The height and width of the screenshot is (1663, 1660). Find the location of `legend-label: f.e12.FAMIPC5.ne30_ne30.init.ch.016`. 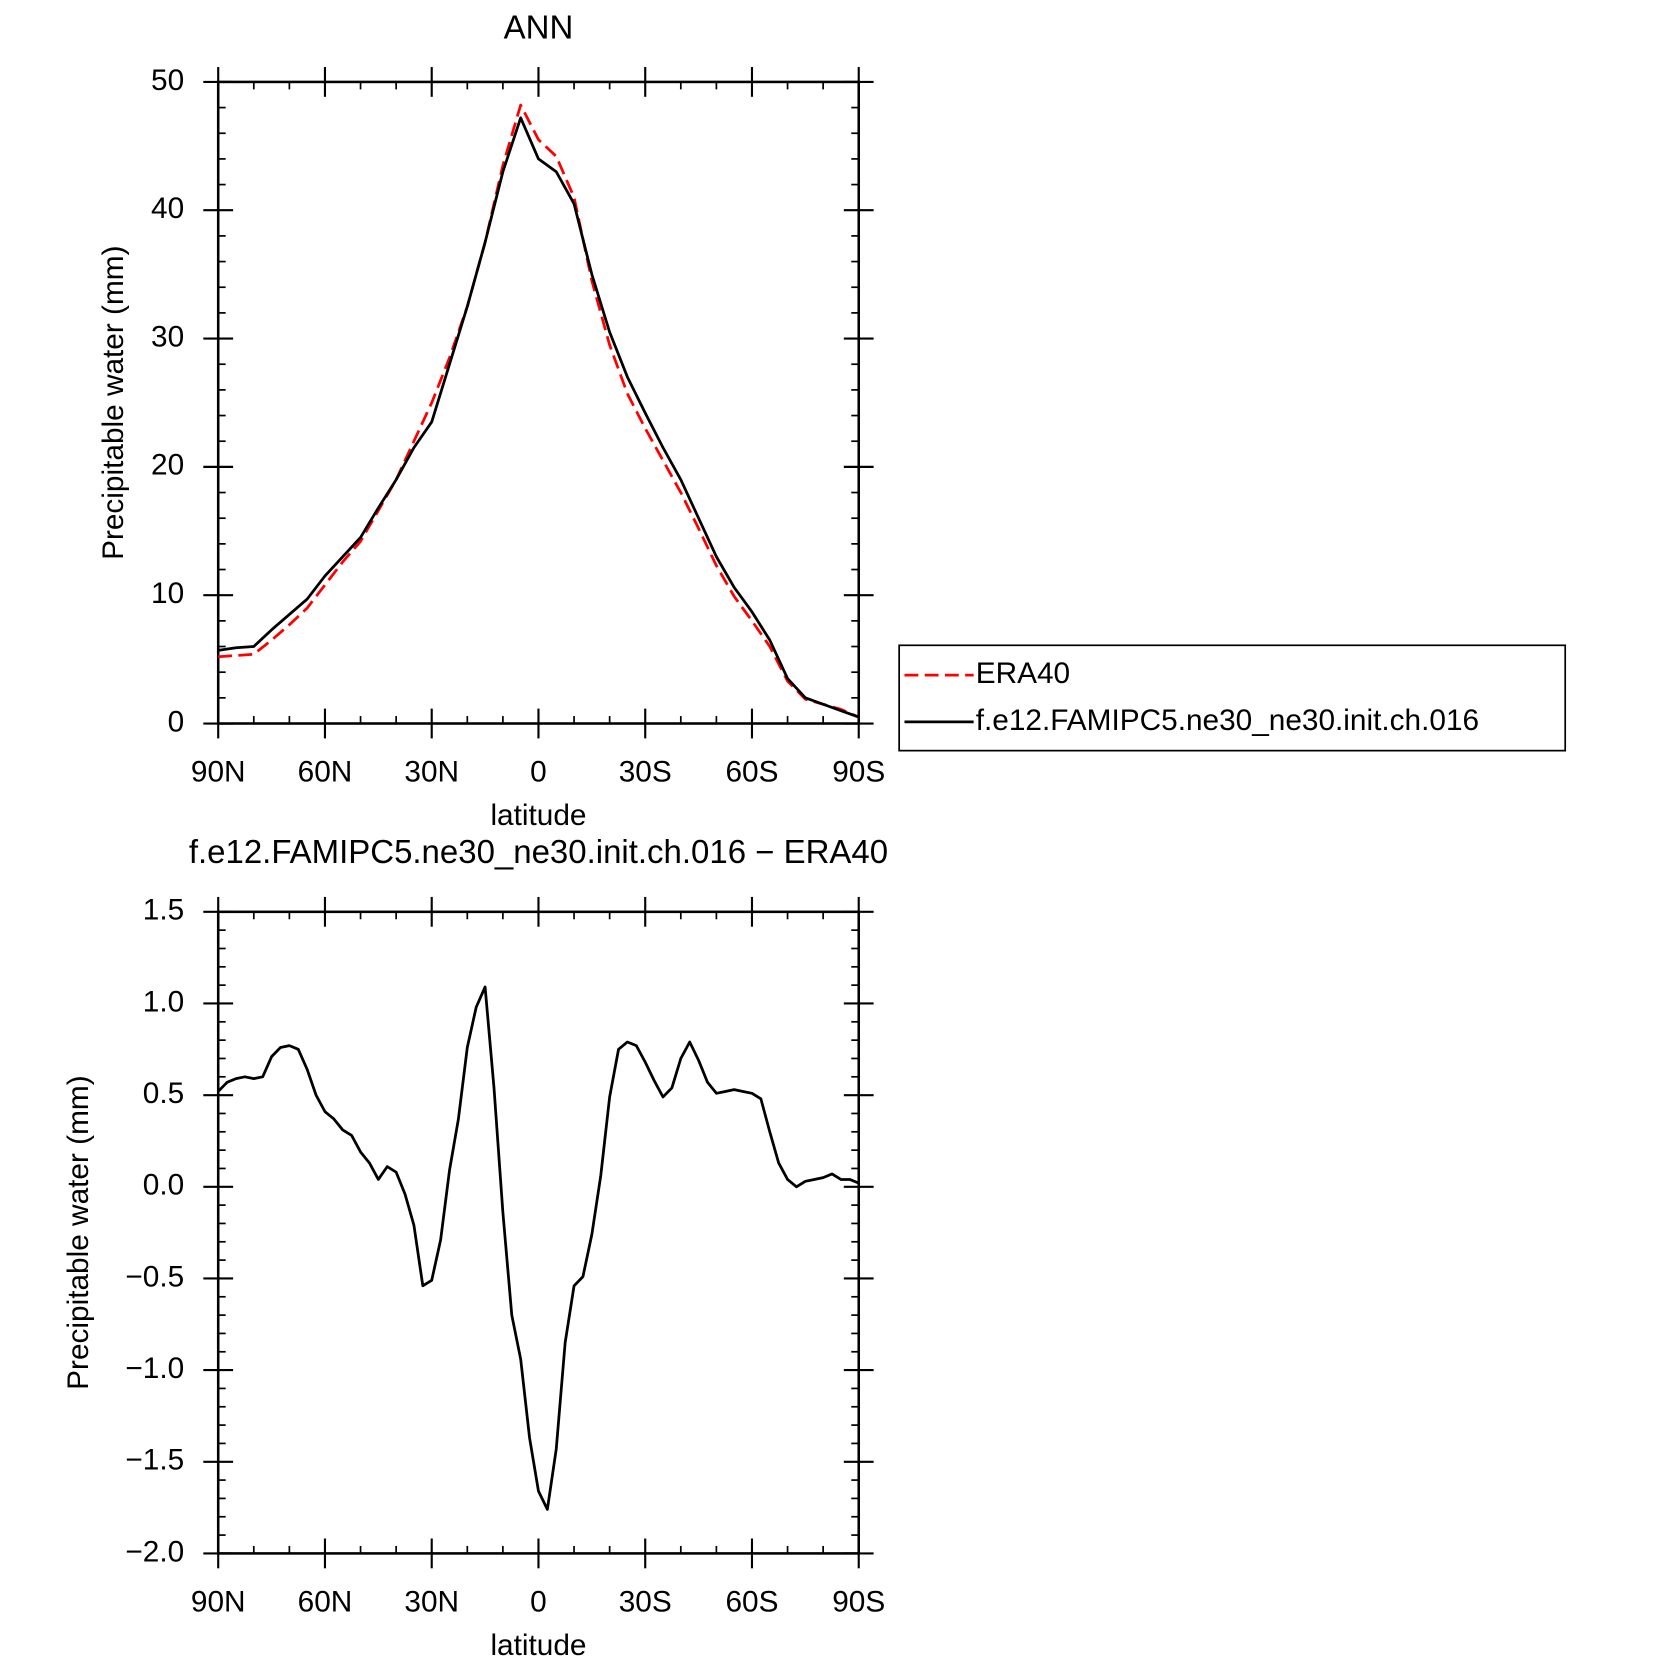

legend-label: f.e12.FAMIPC5.ne30_ne30.init.ch.016 is located at coordinates (1227, 720).